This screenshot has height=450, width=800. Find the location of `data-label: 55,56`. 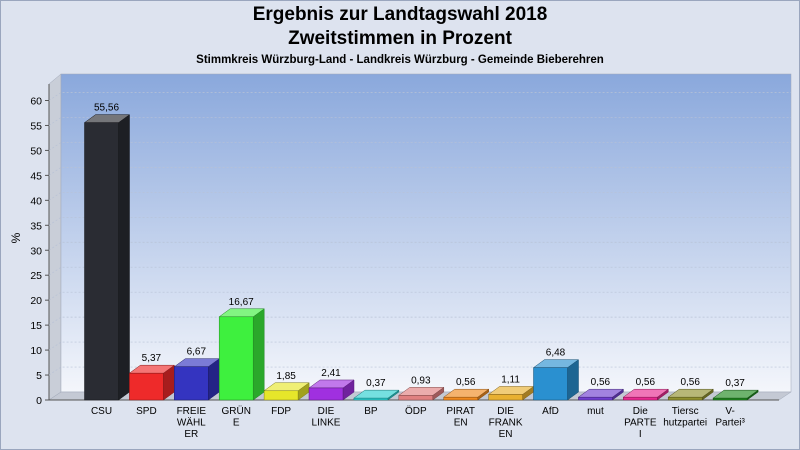

data-label: 55,56 is located at coordinates (106, 108).